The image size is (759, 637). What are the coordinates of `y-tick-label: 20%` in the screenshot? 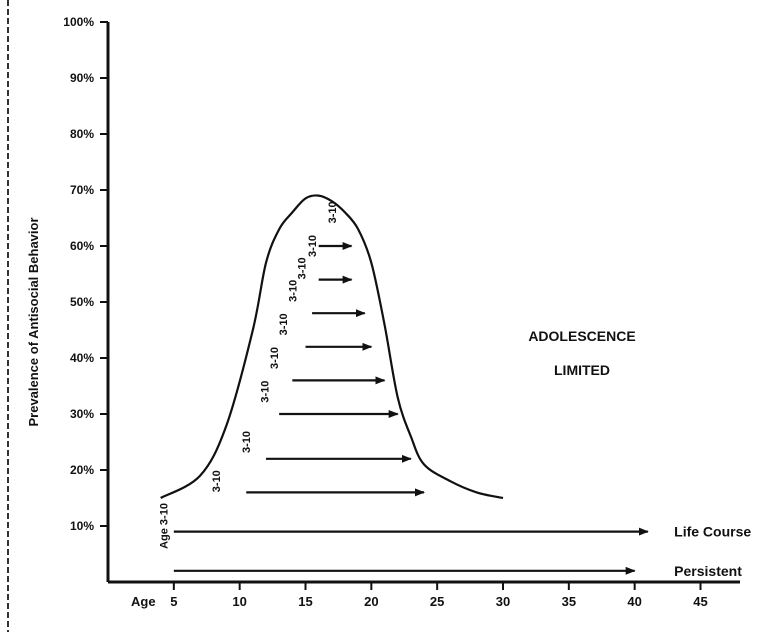 It's located at (82, 470).